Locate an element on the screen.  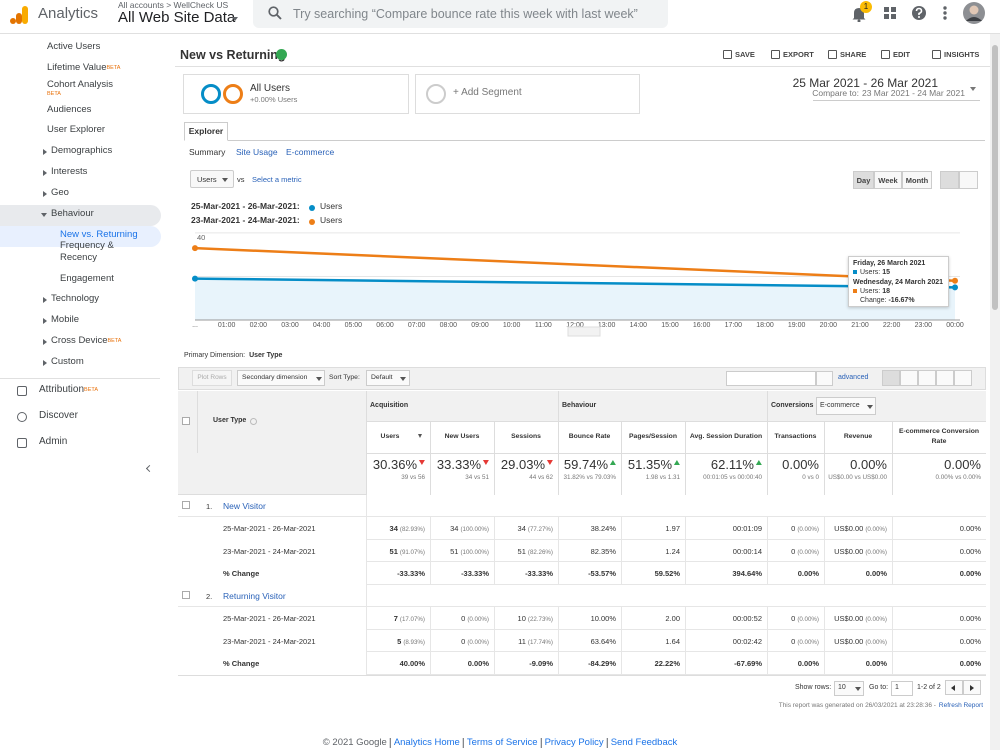
column-header: Sessions is located at coordinates (526, 437).